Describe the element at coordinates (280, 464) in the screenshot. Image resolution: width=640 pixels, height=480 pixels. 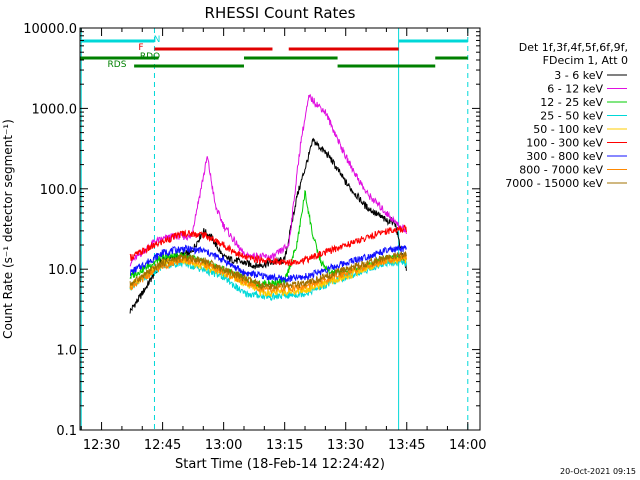
I see `x-axis-label: Start Time (18-Feb-14 12:24:42)` at that location.